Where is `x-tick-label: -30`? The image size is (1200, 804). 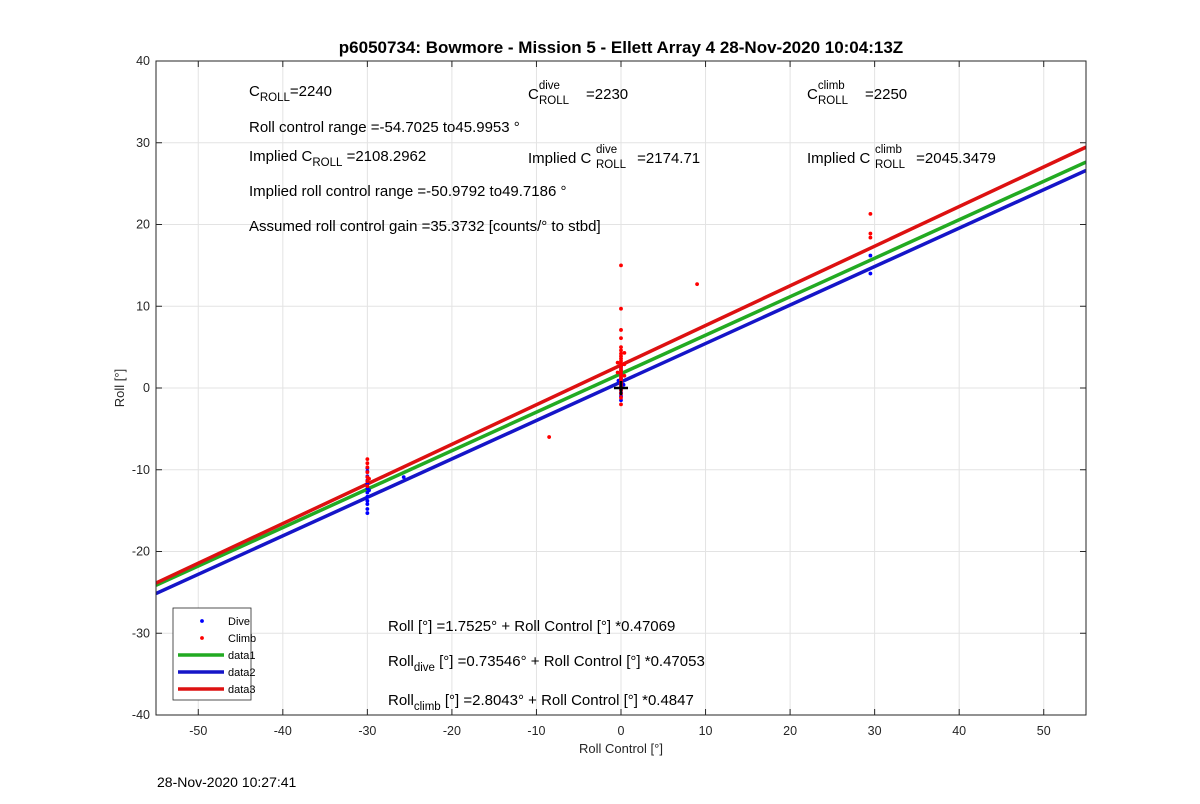
x-tick-label: -30 is located at coordinates (367, 731).